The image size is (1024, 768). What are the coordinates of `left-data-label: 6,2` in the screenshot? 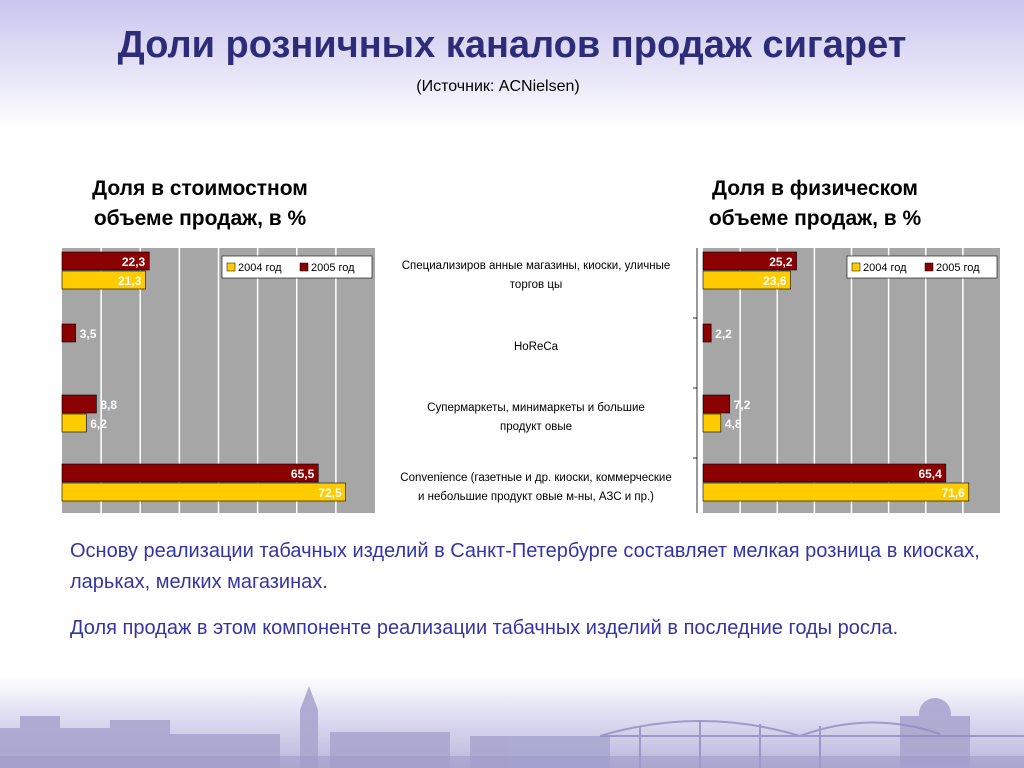 It's located at (98, 424).